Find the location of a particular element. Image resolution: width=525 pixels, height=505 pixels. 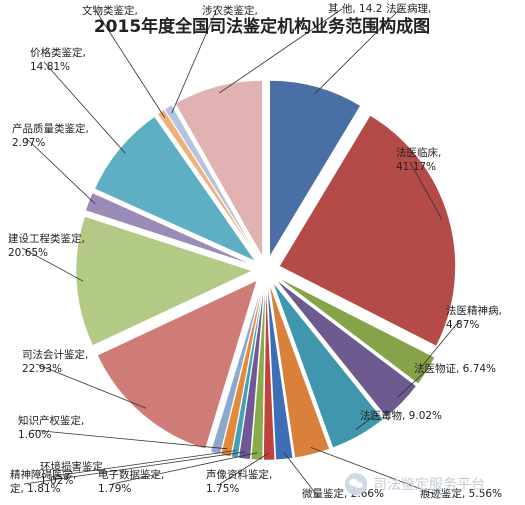

slice-label: 环境损害鉴定, 1.02% is located at coordinates (73, 473).